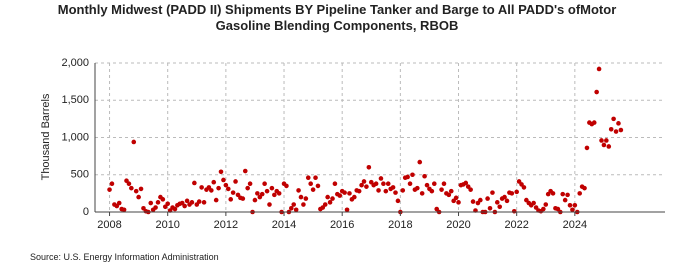  I want to click on y-tick-label: 500, so click(80, 175).